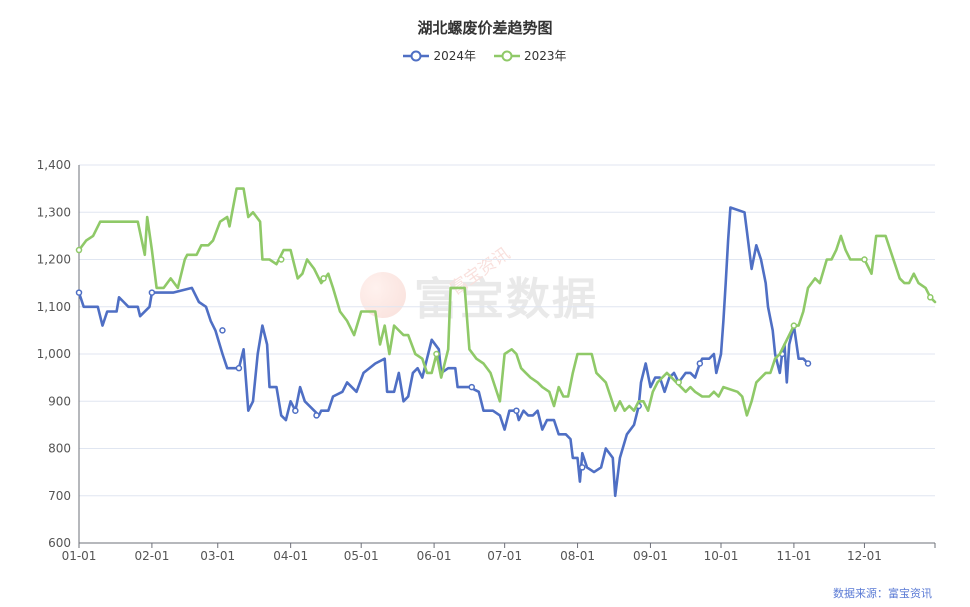  I want to click on x-tick-label: 08-01, so click(577, 556).